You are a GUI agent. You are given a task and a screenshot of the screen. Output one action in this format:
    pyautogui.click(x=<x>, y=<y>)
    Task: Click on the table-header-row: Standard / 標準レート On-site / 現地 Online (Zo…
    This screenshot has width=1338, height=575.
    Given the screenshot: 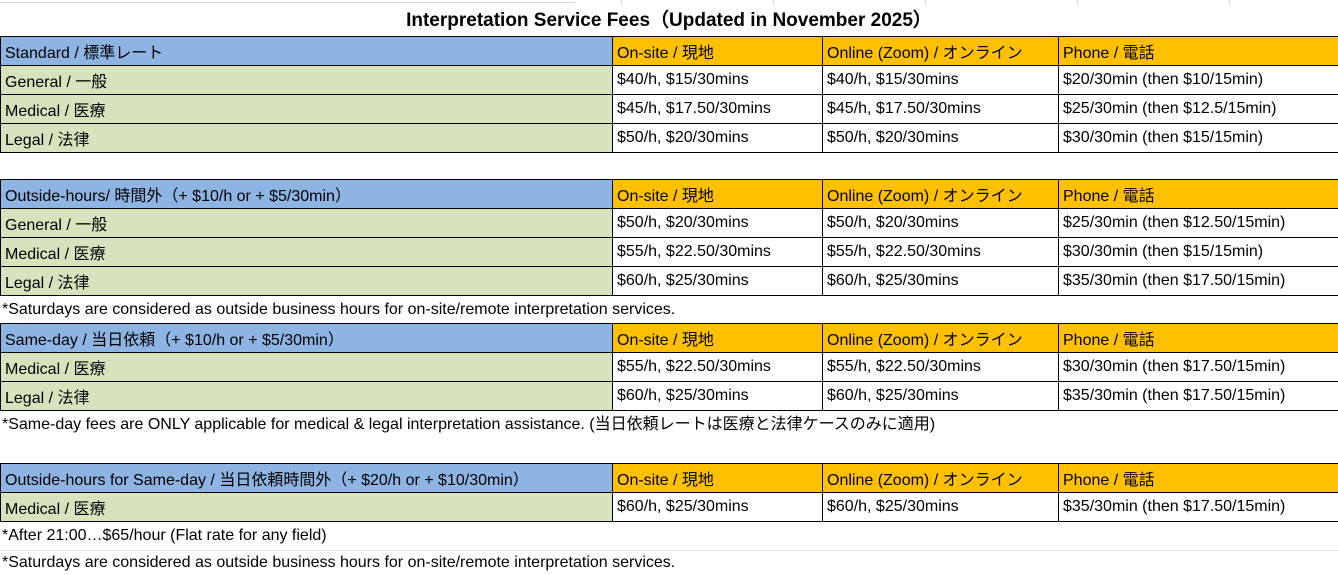 What is the action you would take?
    pyautogui.click(x=669, y=51)
    